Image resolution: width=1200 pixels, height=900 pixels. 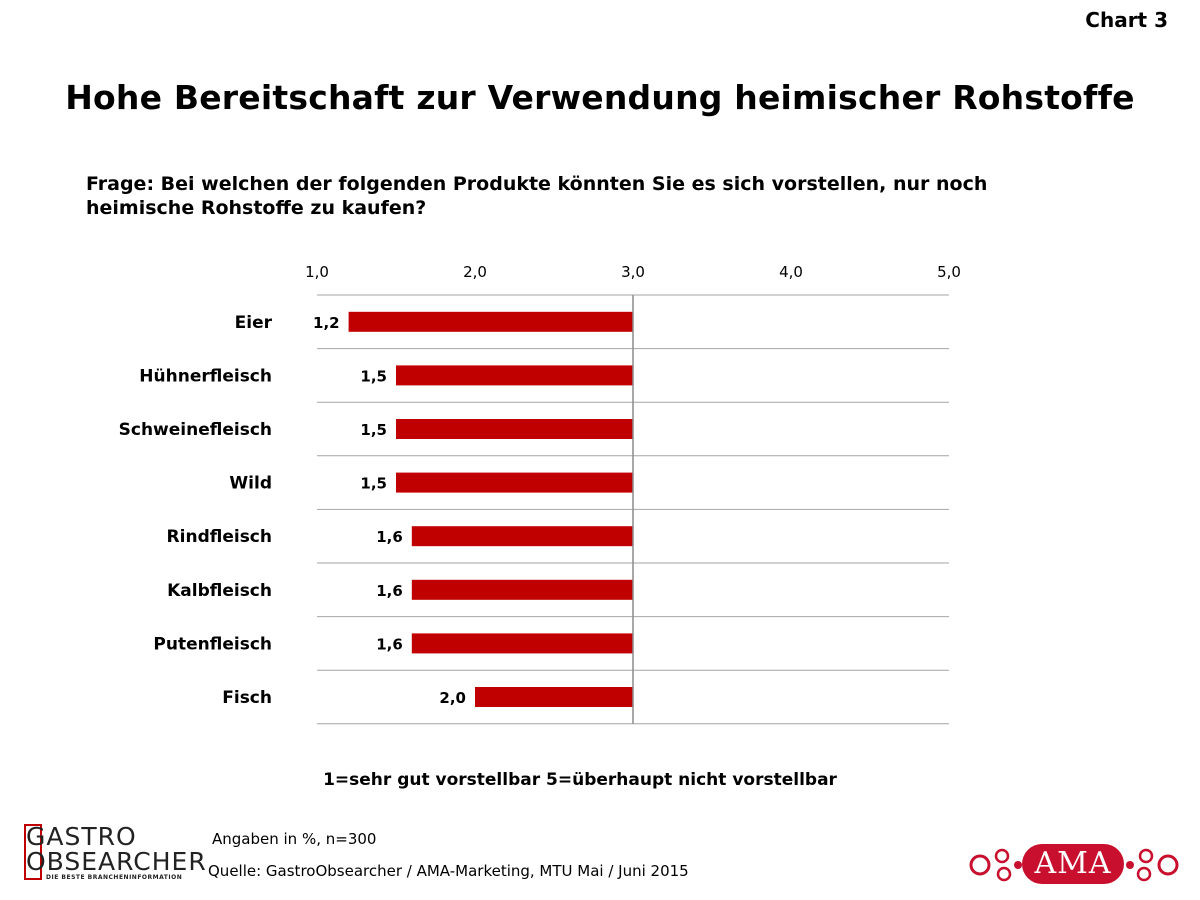 I want to click on x-tick-label: 3,0, so click(x=633, y=272).